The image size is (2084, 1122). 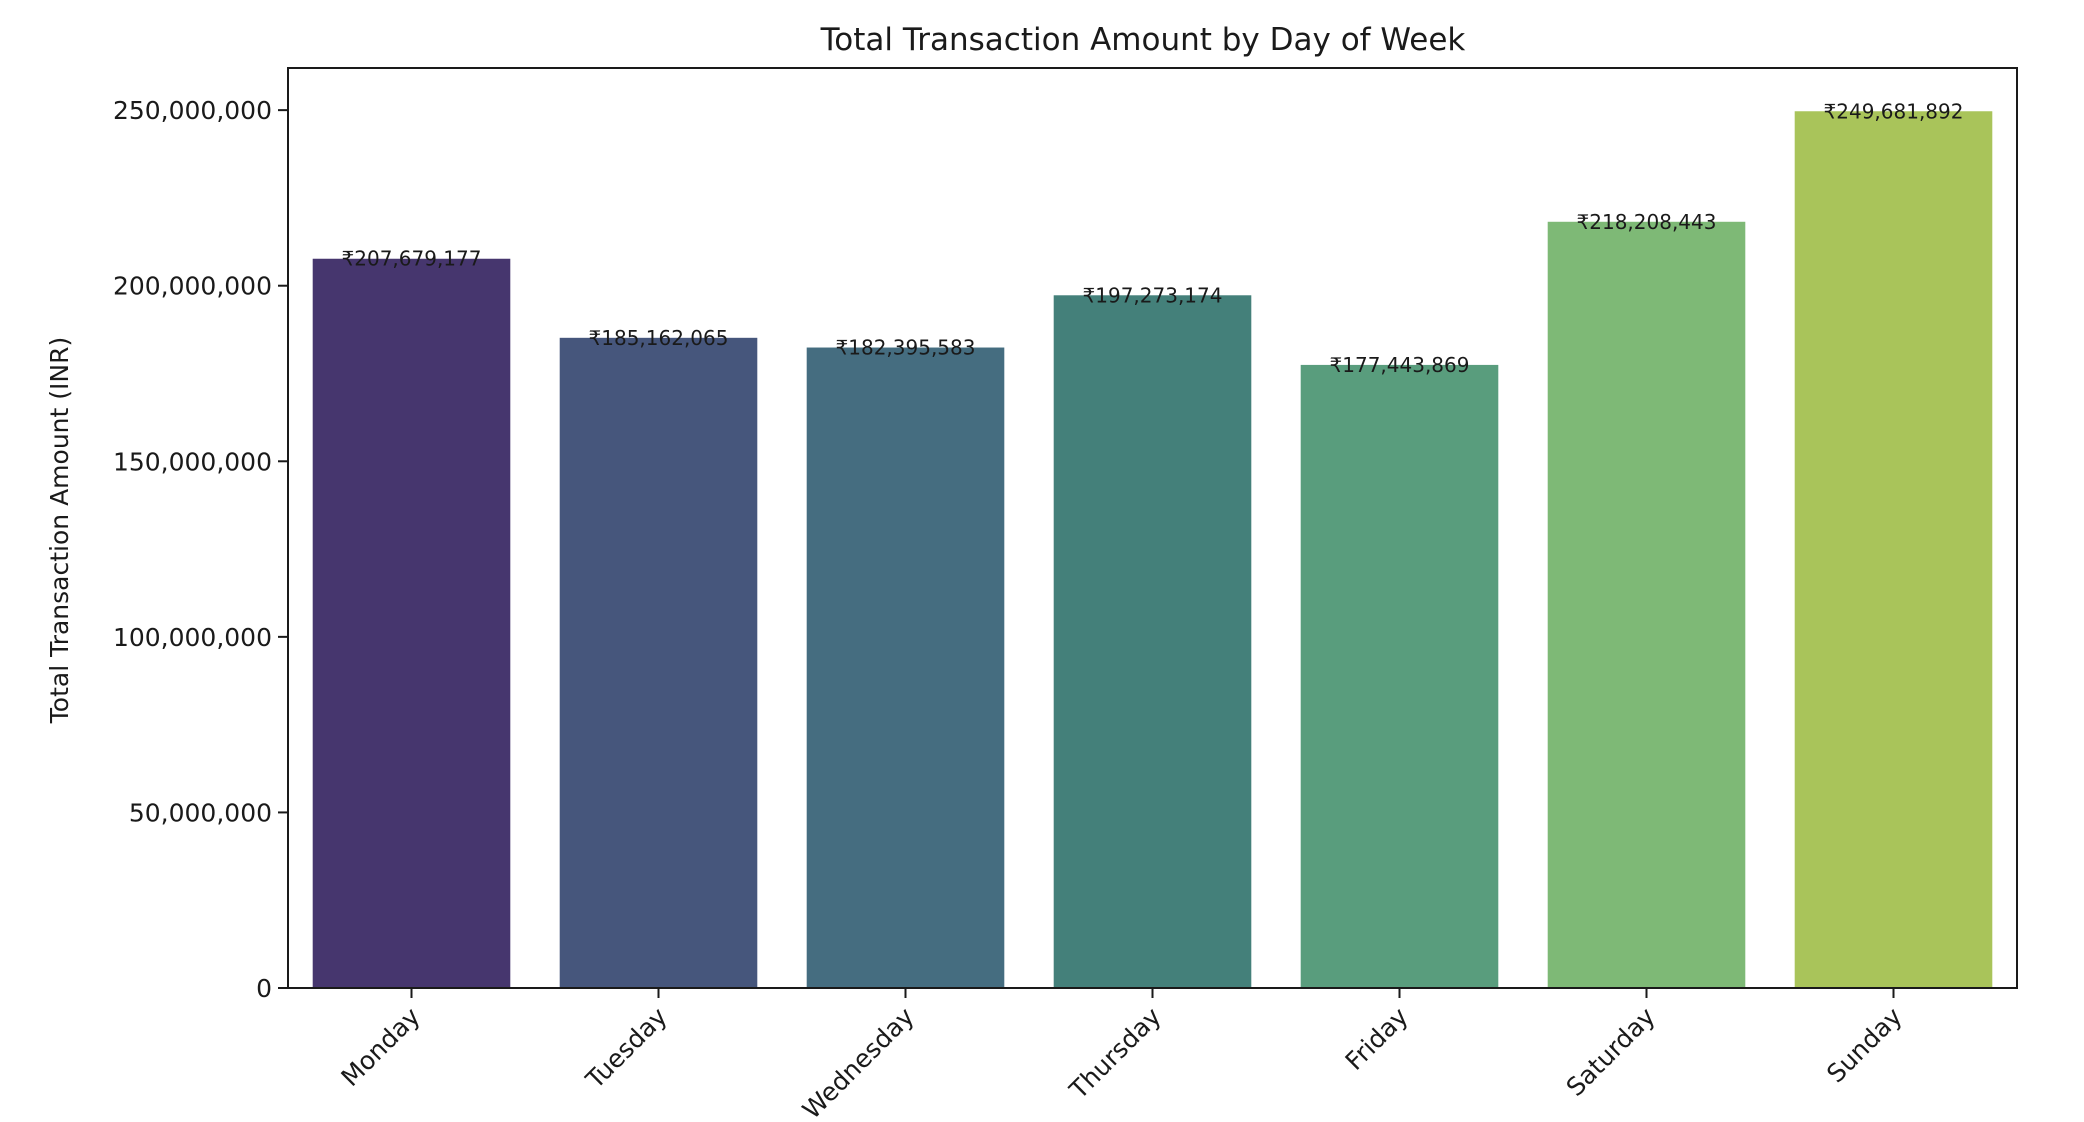 I want to click on bar-value-label: ₹249,681,892, so click(x=1894, y=111).